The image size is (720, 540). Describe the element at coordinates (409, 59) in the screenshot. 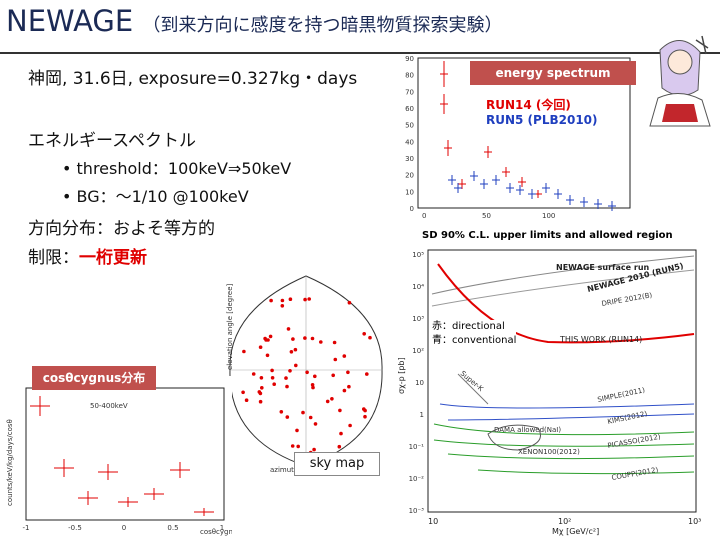

I see `spectrum-y-tick: 90` at that location.